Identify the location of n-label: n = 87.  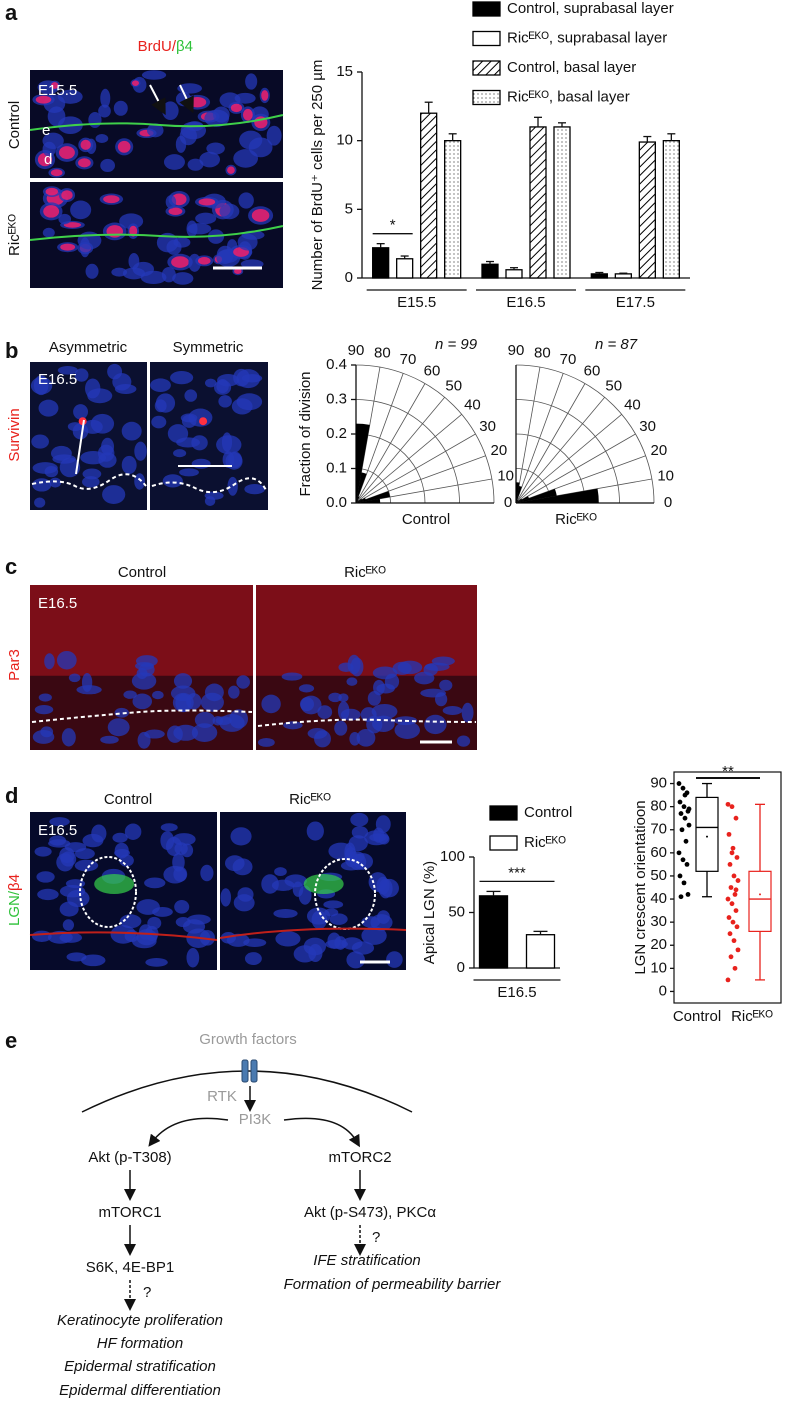
(616, 344).